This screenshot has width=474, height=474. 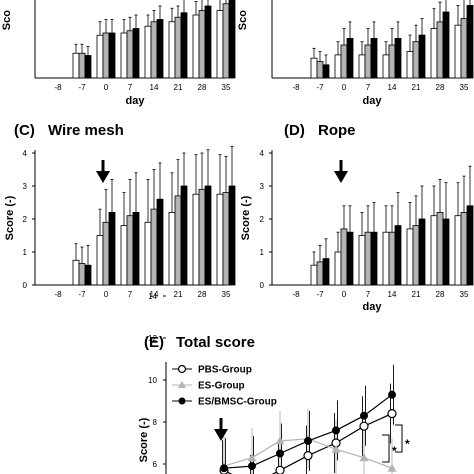 I want to click on sig-star-inner: *, so click(x=394, y=451).